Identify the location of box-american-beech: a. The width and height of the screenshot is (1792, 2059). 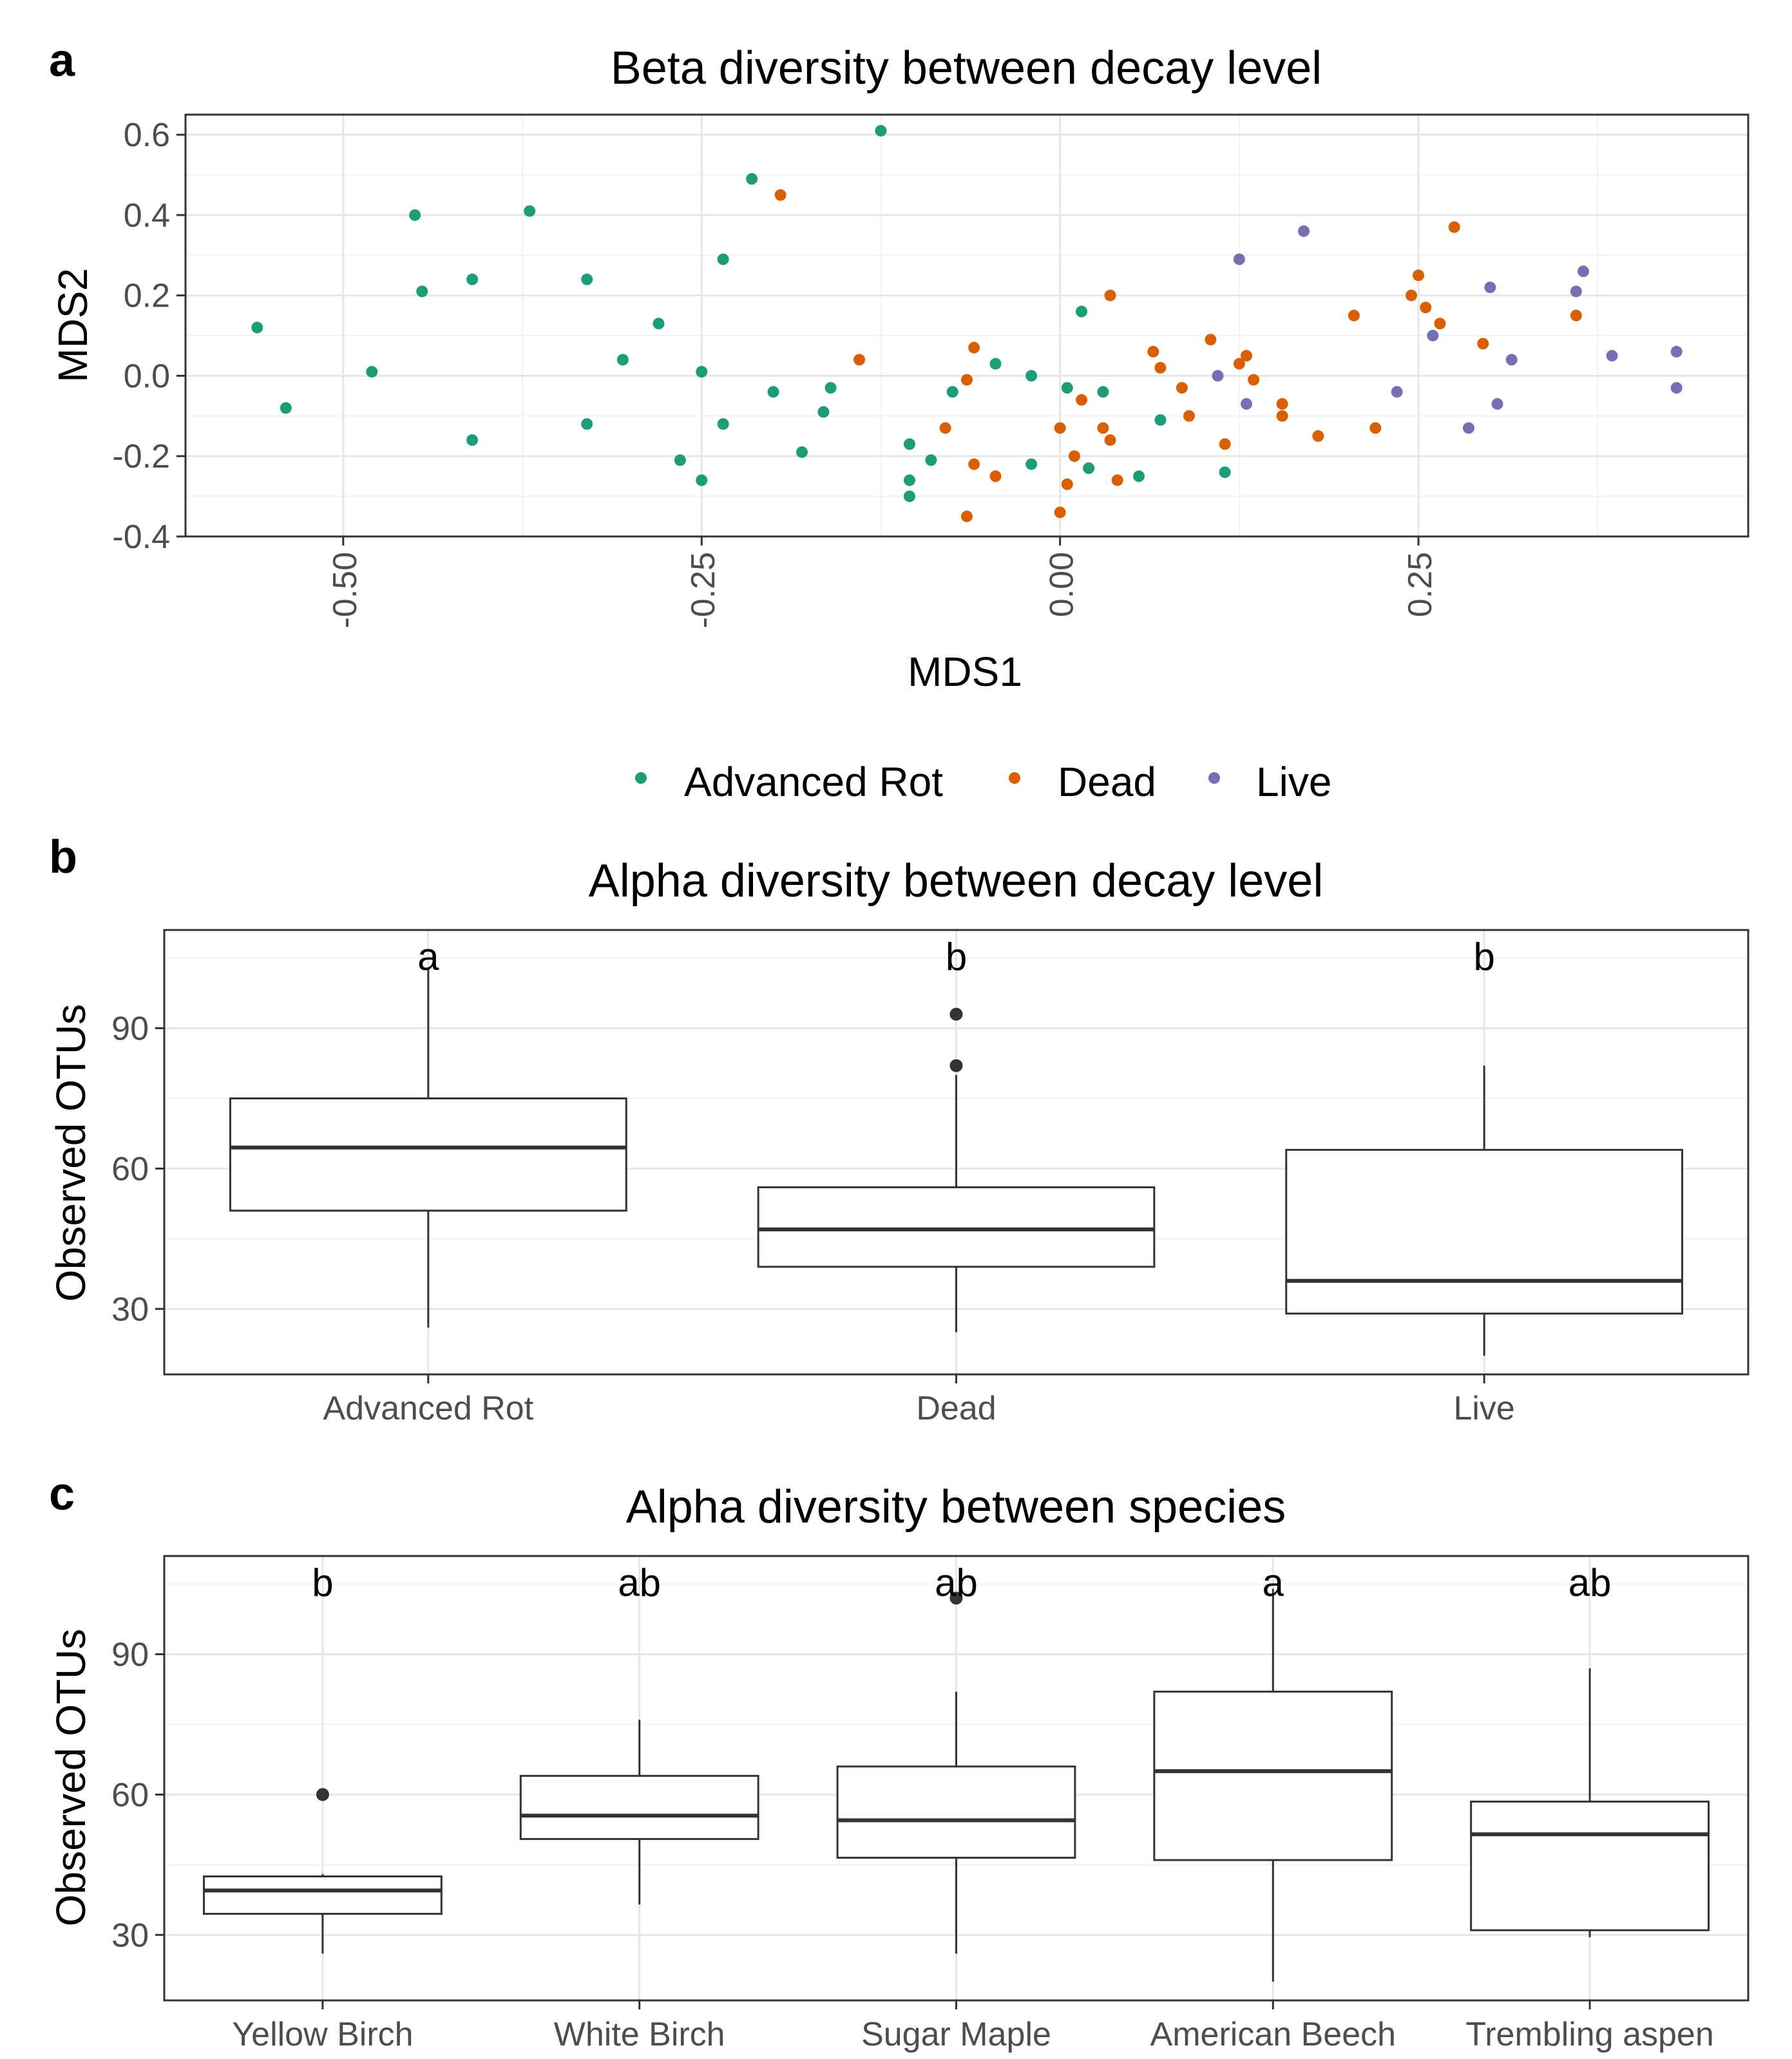
(1273, 1771).